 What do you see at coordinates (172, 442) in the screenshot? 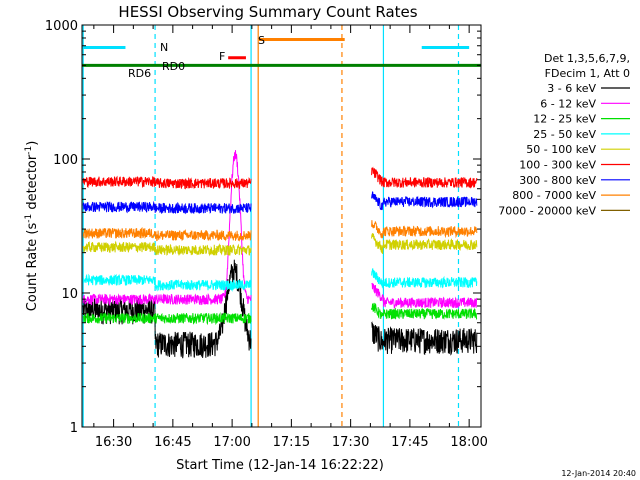
I see `x-tick-label-1: 16:45` at bounding box center [172, 442].